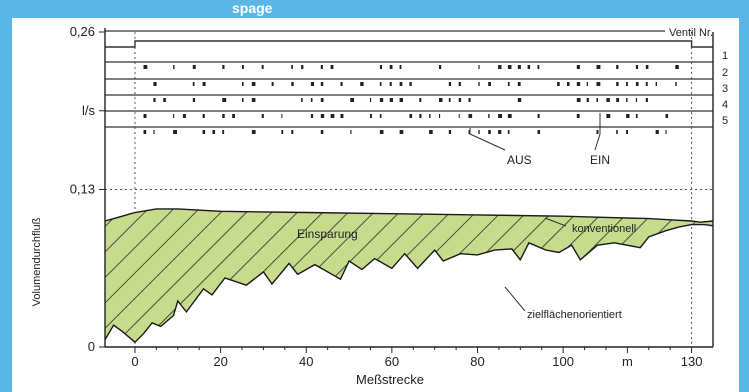 The image size is (749, 392). What do you see at coordinates (134, 361) in the screenshot?
I see `x-tick-label: 0` at bounding box center [134, 361].